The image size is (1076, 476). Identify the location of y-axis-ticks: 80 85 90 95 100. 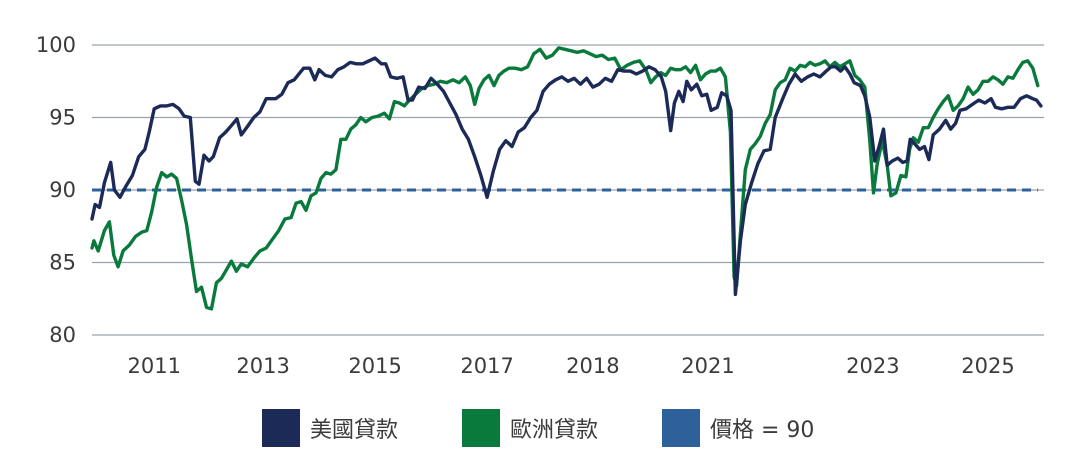
(56, 190).